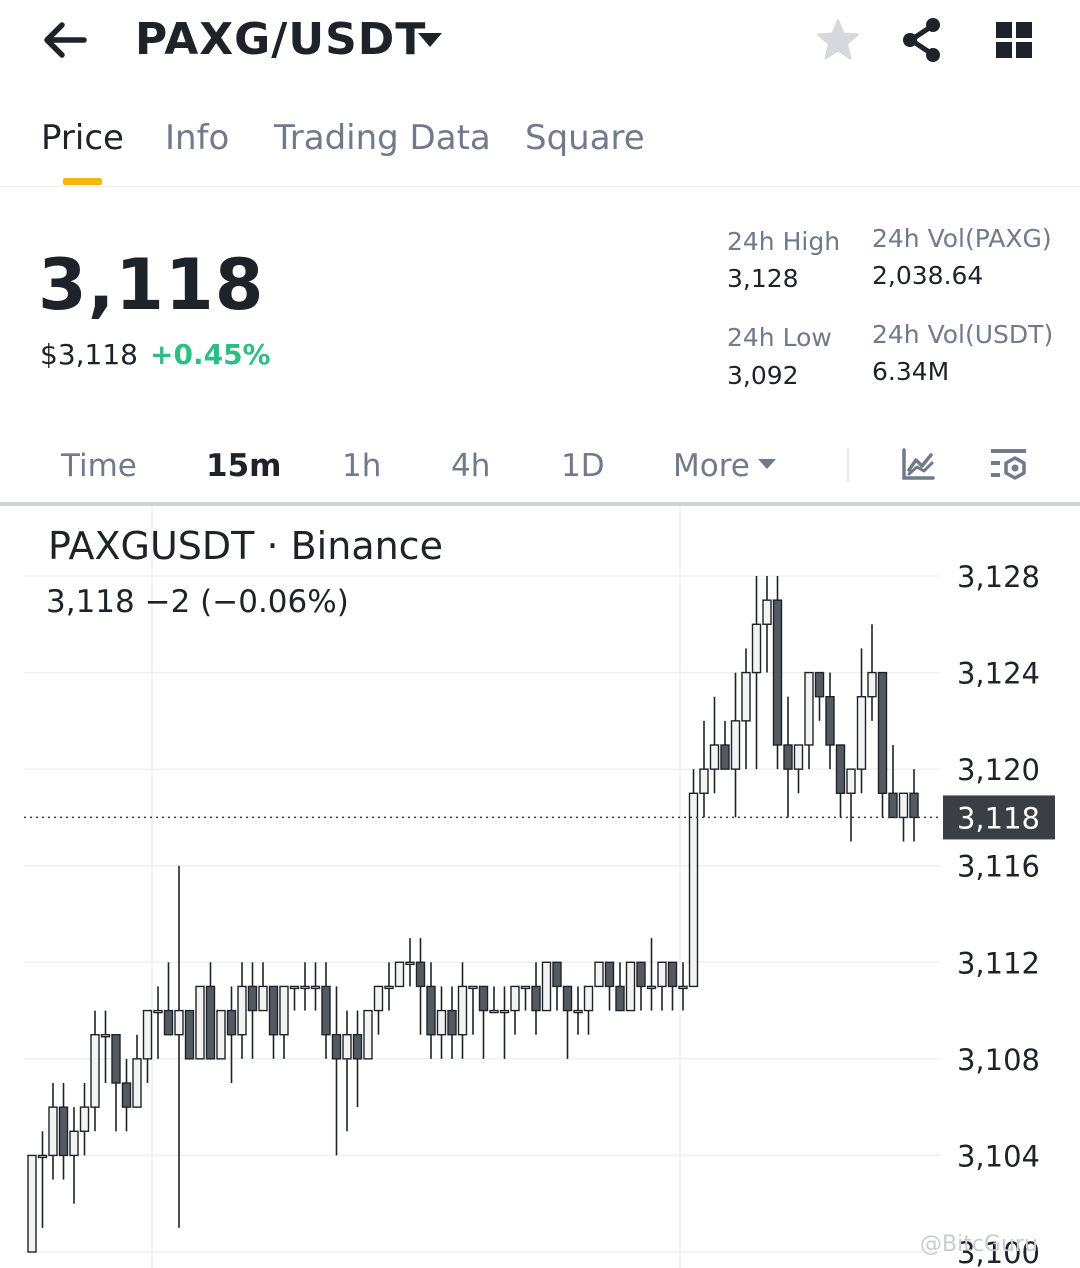 This screenshot has height=1268, width=1080. What do you see at coordinates (583, 466) in the screenshot?
I see `interval-1d: 1D` at bounding box center [583, 466].